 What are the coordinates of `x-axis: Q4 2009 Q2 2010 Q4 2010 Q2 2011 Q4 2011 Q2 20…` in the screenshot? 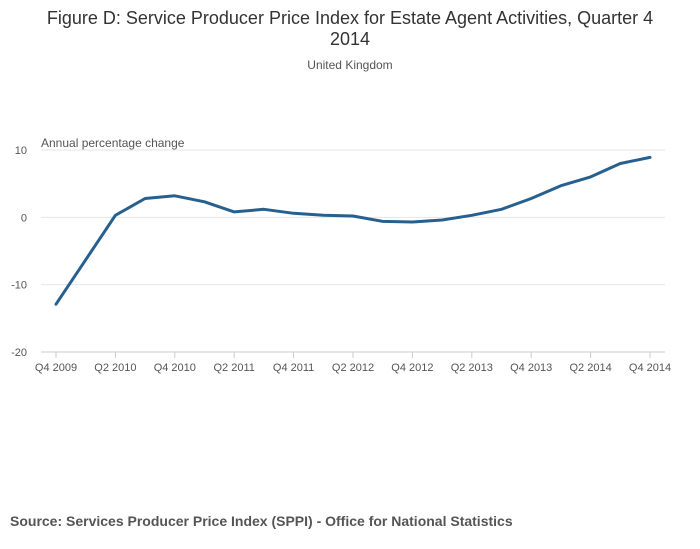 It's located at (353, 363).